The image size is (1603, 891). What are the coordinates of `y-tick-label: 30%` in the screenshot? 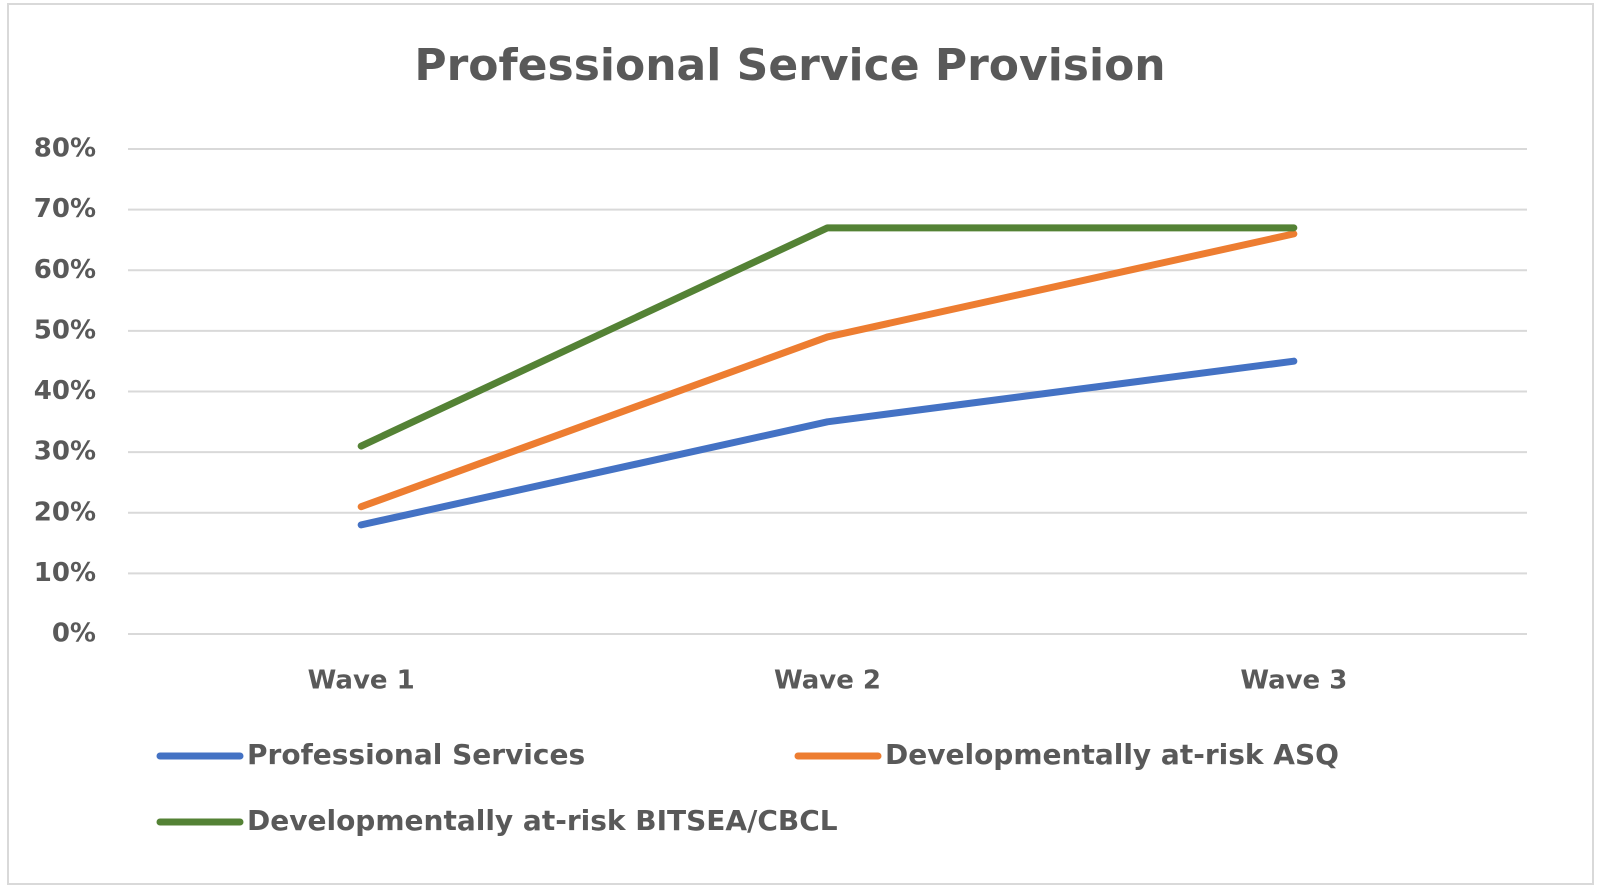 It's located at (65, 452).